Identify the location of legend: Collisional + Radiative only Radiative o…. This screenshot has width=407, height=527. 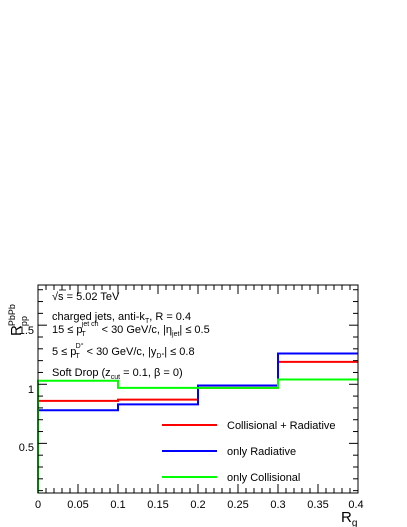
(249, 452).